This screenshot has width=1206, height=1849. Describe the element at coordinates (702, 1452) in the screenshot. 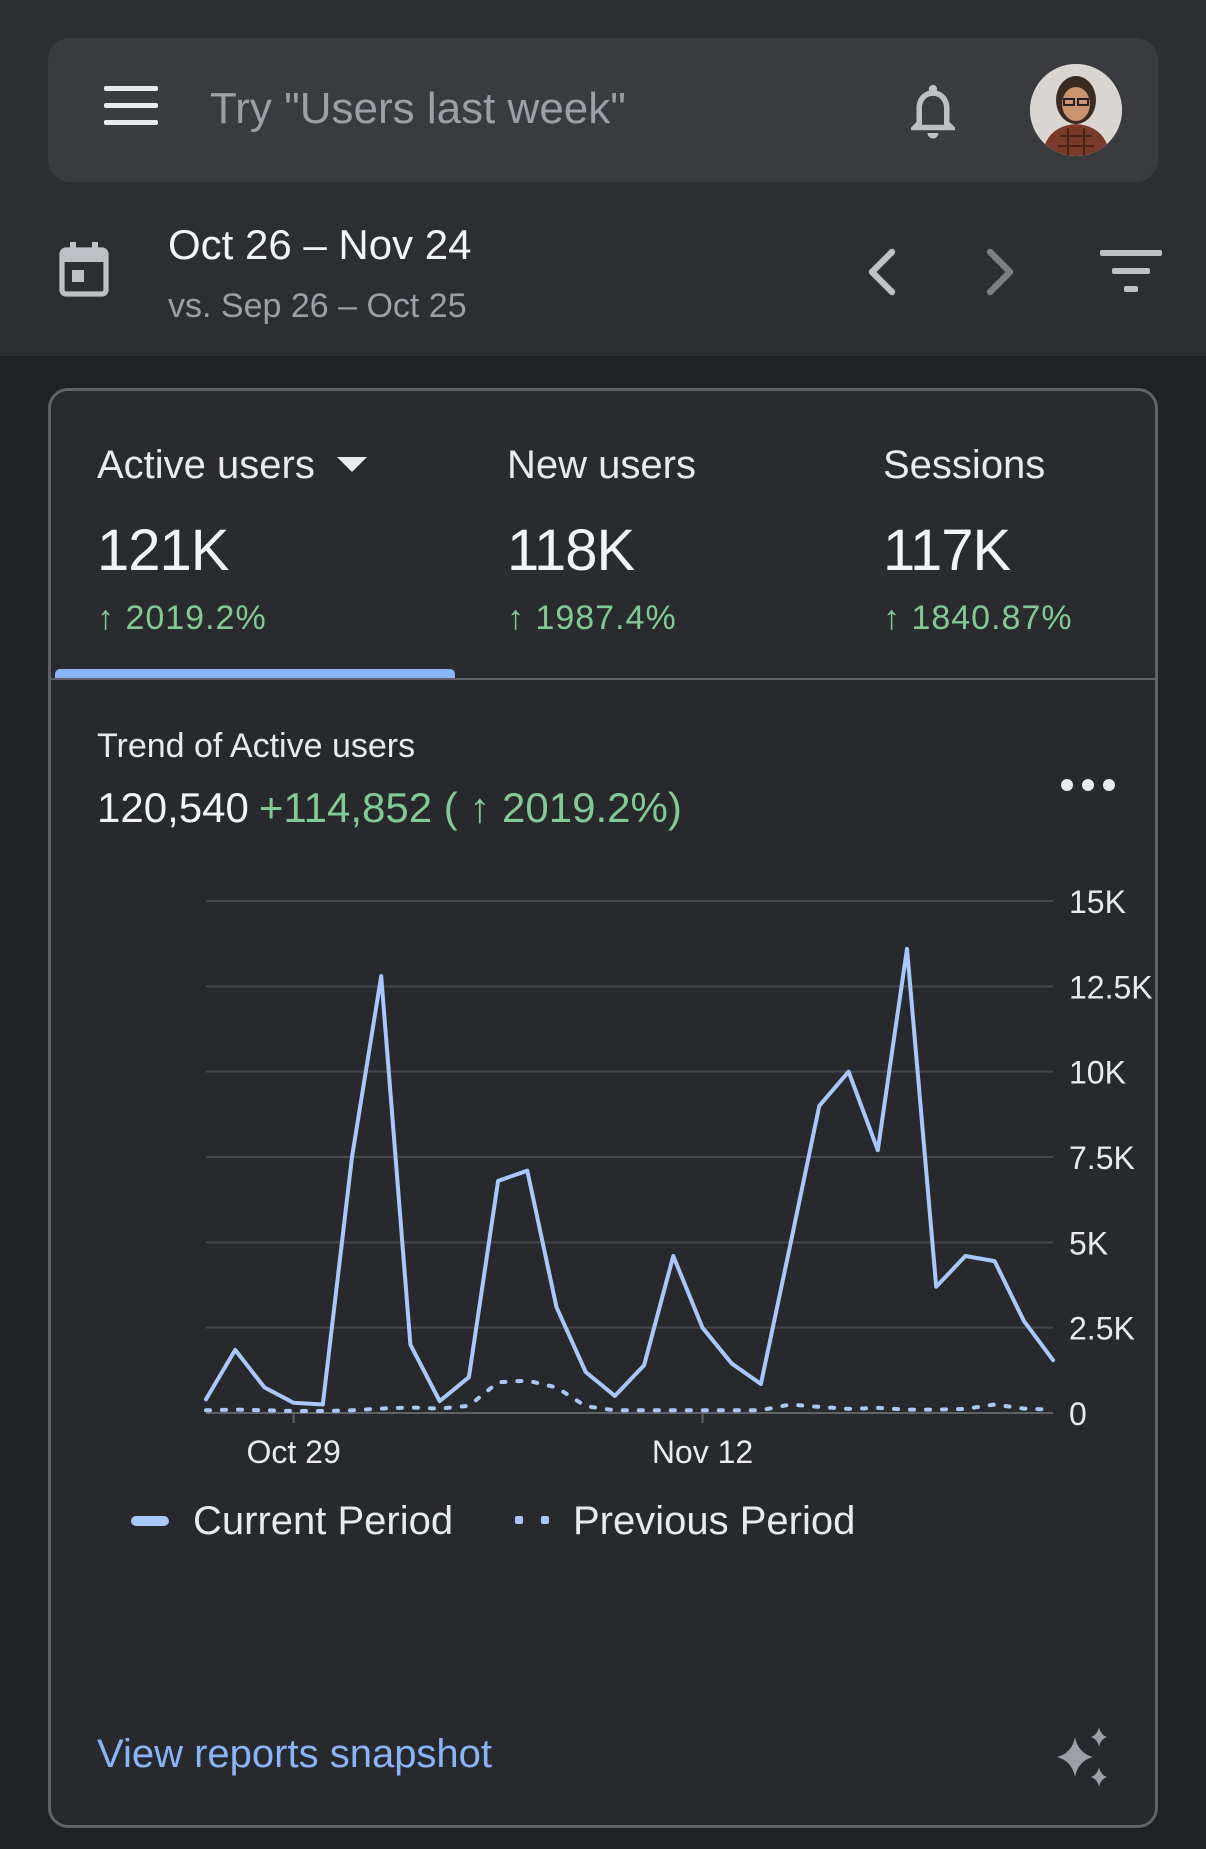

I see `x-tick-label: Nov 12` at that location.